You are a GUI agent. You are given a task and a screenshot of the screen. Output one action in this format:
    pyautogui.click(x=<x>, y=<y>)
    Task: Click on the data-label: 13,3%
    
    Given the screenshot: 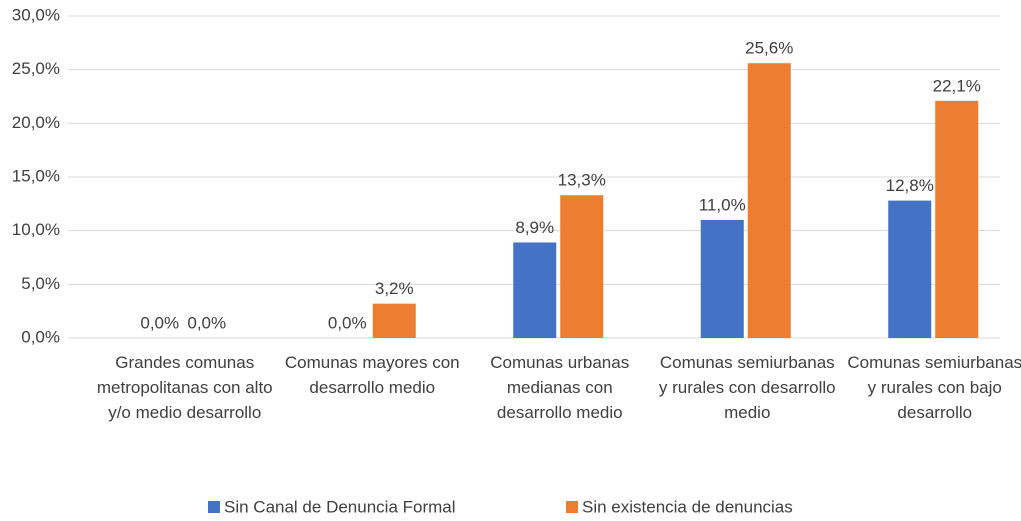 What is the action you would take?
    pyautogui.click(x=582, y=180)
    